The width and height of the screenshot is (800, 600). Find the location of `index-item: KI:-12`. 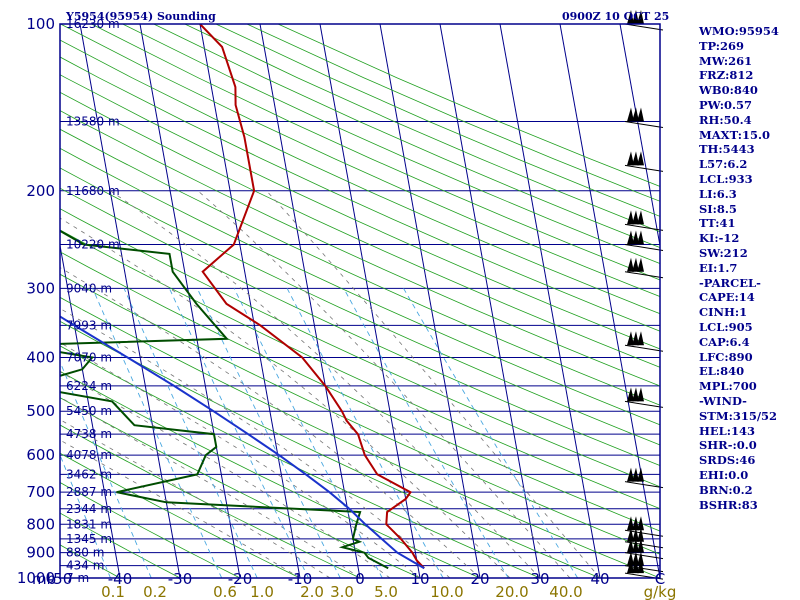

index-item: KI:-12 is located at coordinates (719, 238).